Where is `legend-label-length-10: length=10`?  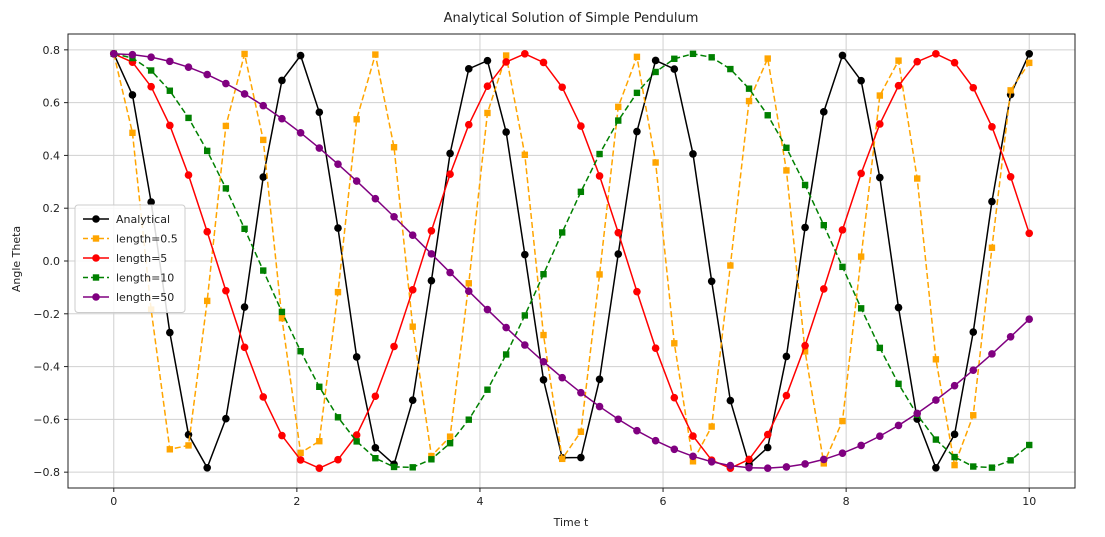
legend-label-length-10: length=10 is located at coordinates (145, 278).